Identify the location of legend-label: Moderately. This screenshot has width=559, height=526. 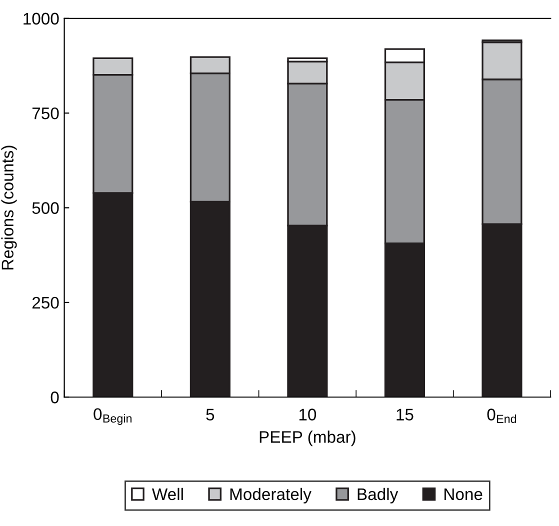
(271, 496).